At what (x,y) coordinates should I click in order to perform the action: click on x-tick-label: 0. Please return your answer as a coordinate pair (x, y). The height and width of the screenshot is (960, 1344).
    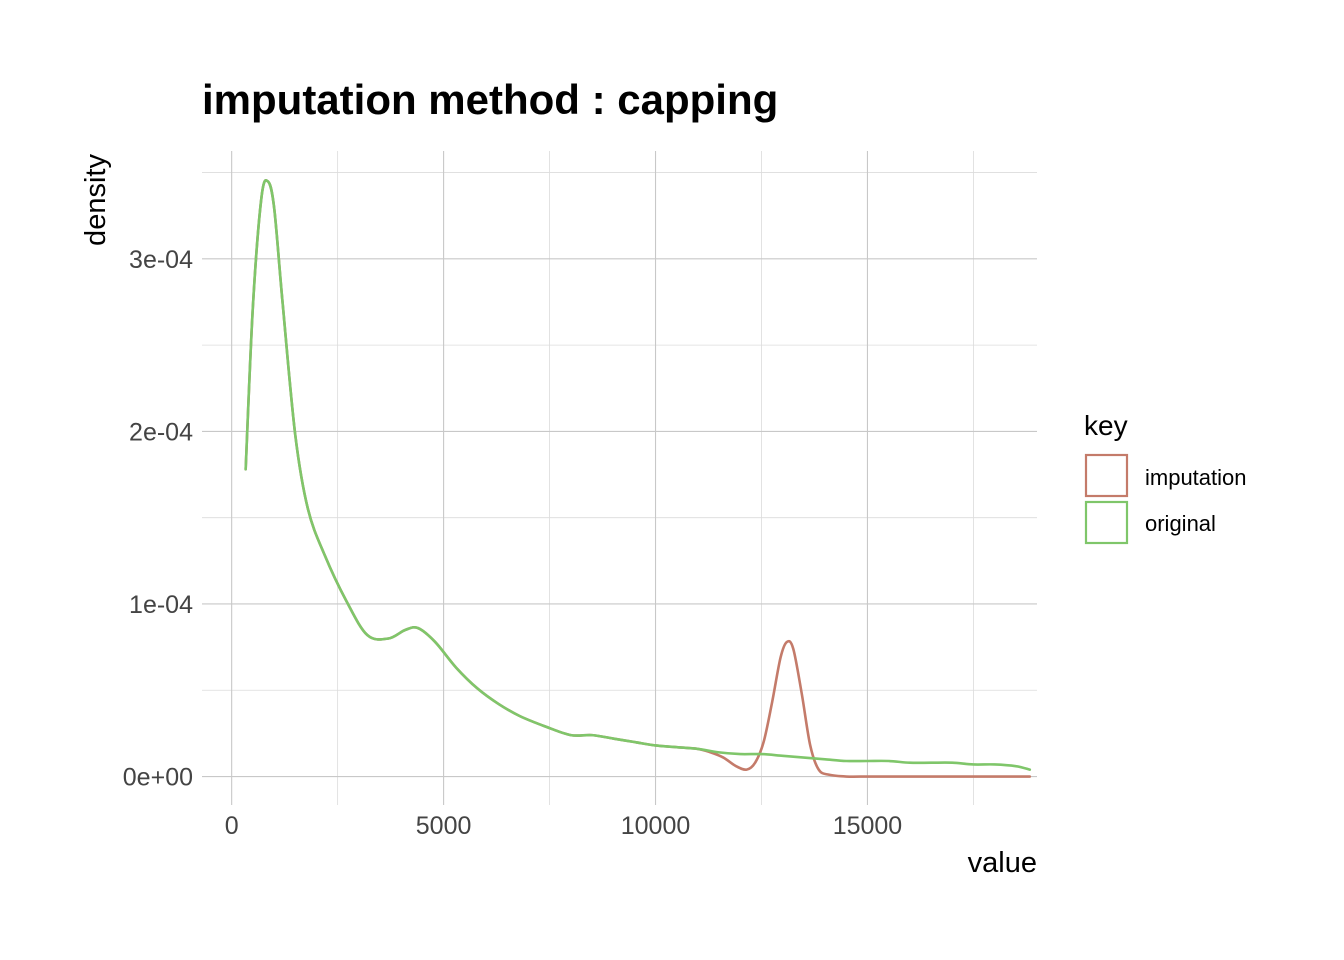
    Looking at the image, I should click on (232, 826).